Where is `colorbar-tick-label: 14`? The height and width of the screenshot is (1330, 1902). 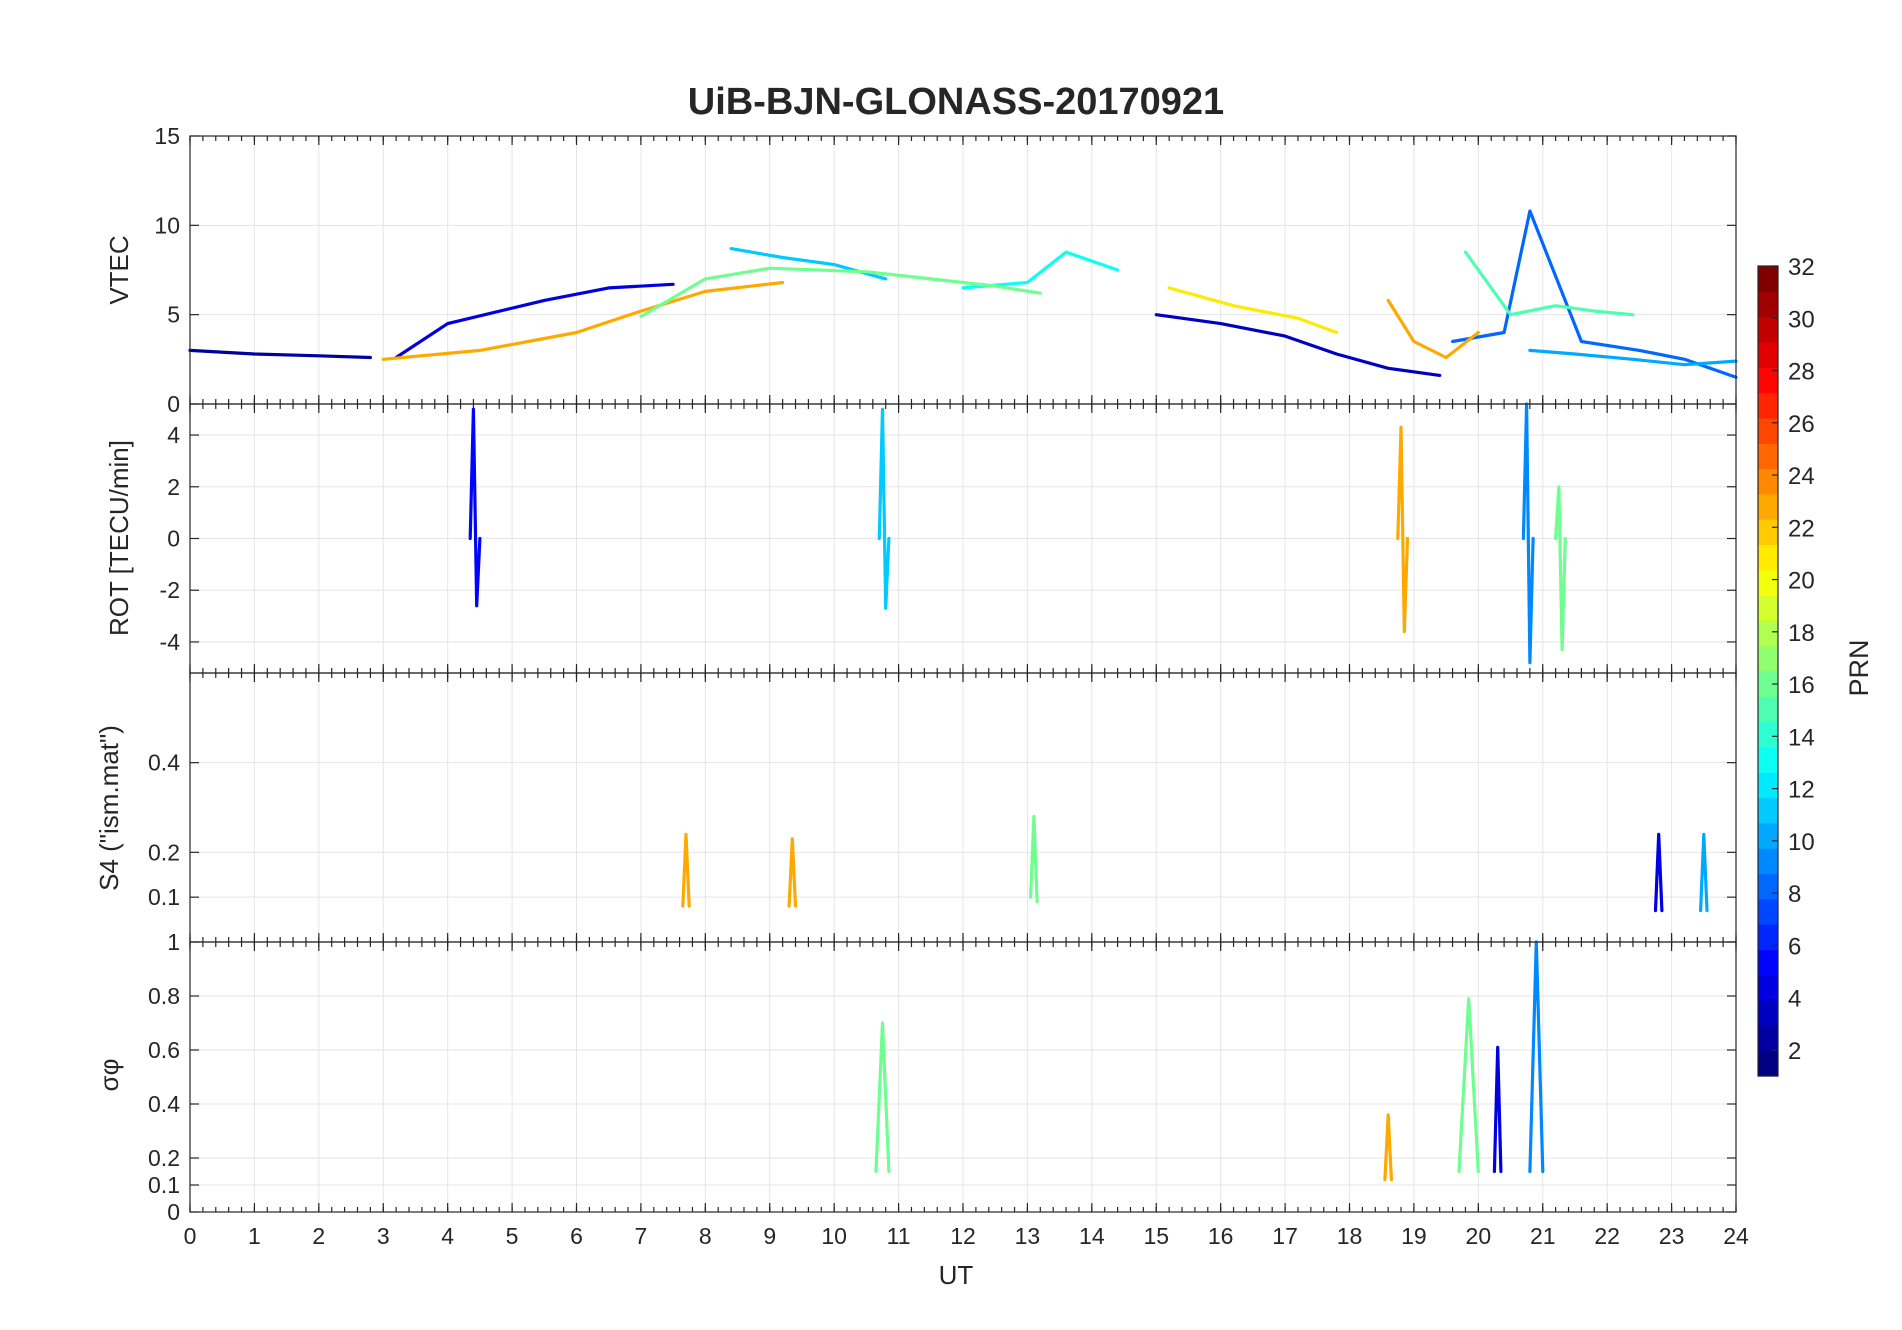
colorbar-tick-label: 14 is located at coordinates (1801, 737).